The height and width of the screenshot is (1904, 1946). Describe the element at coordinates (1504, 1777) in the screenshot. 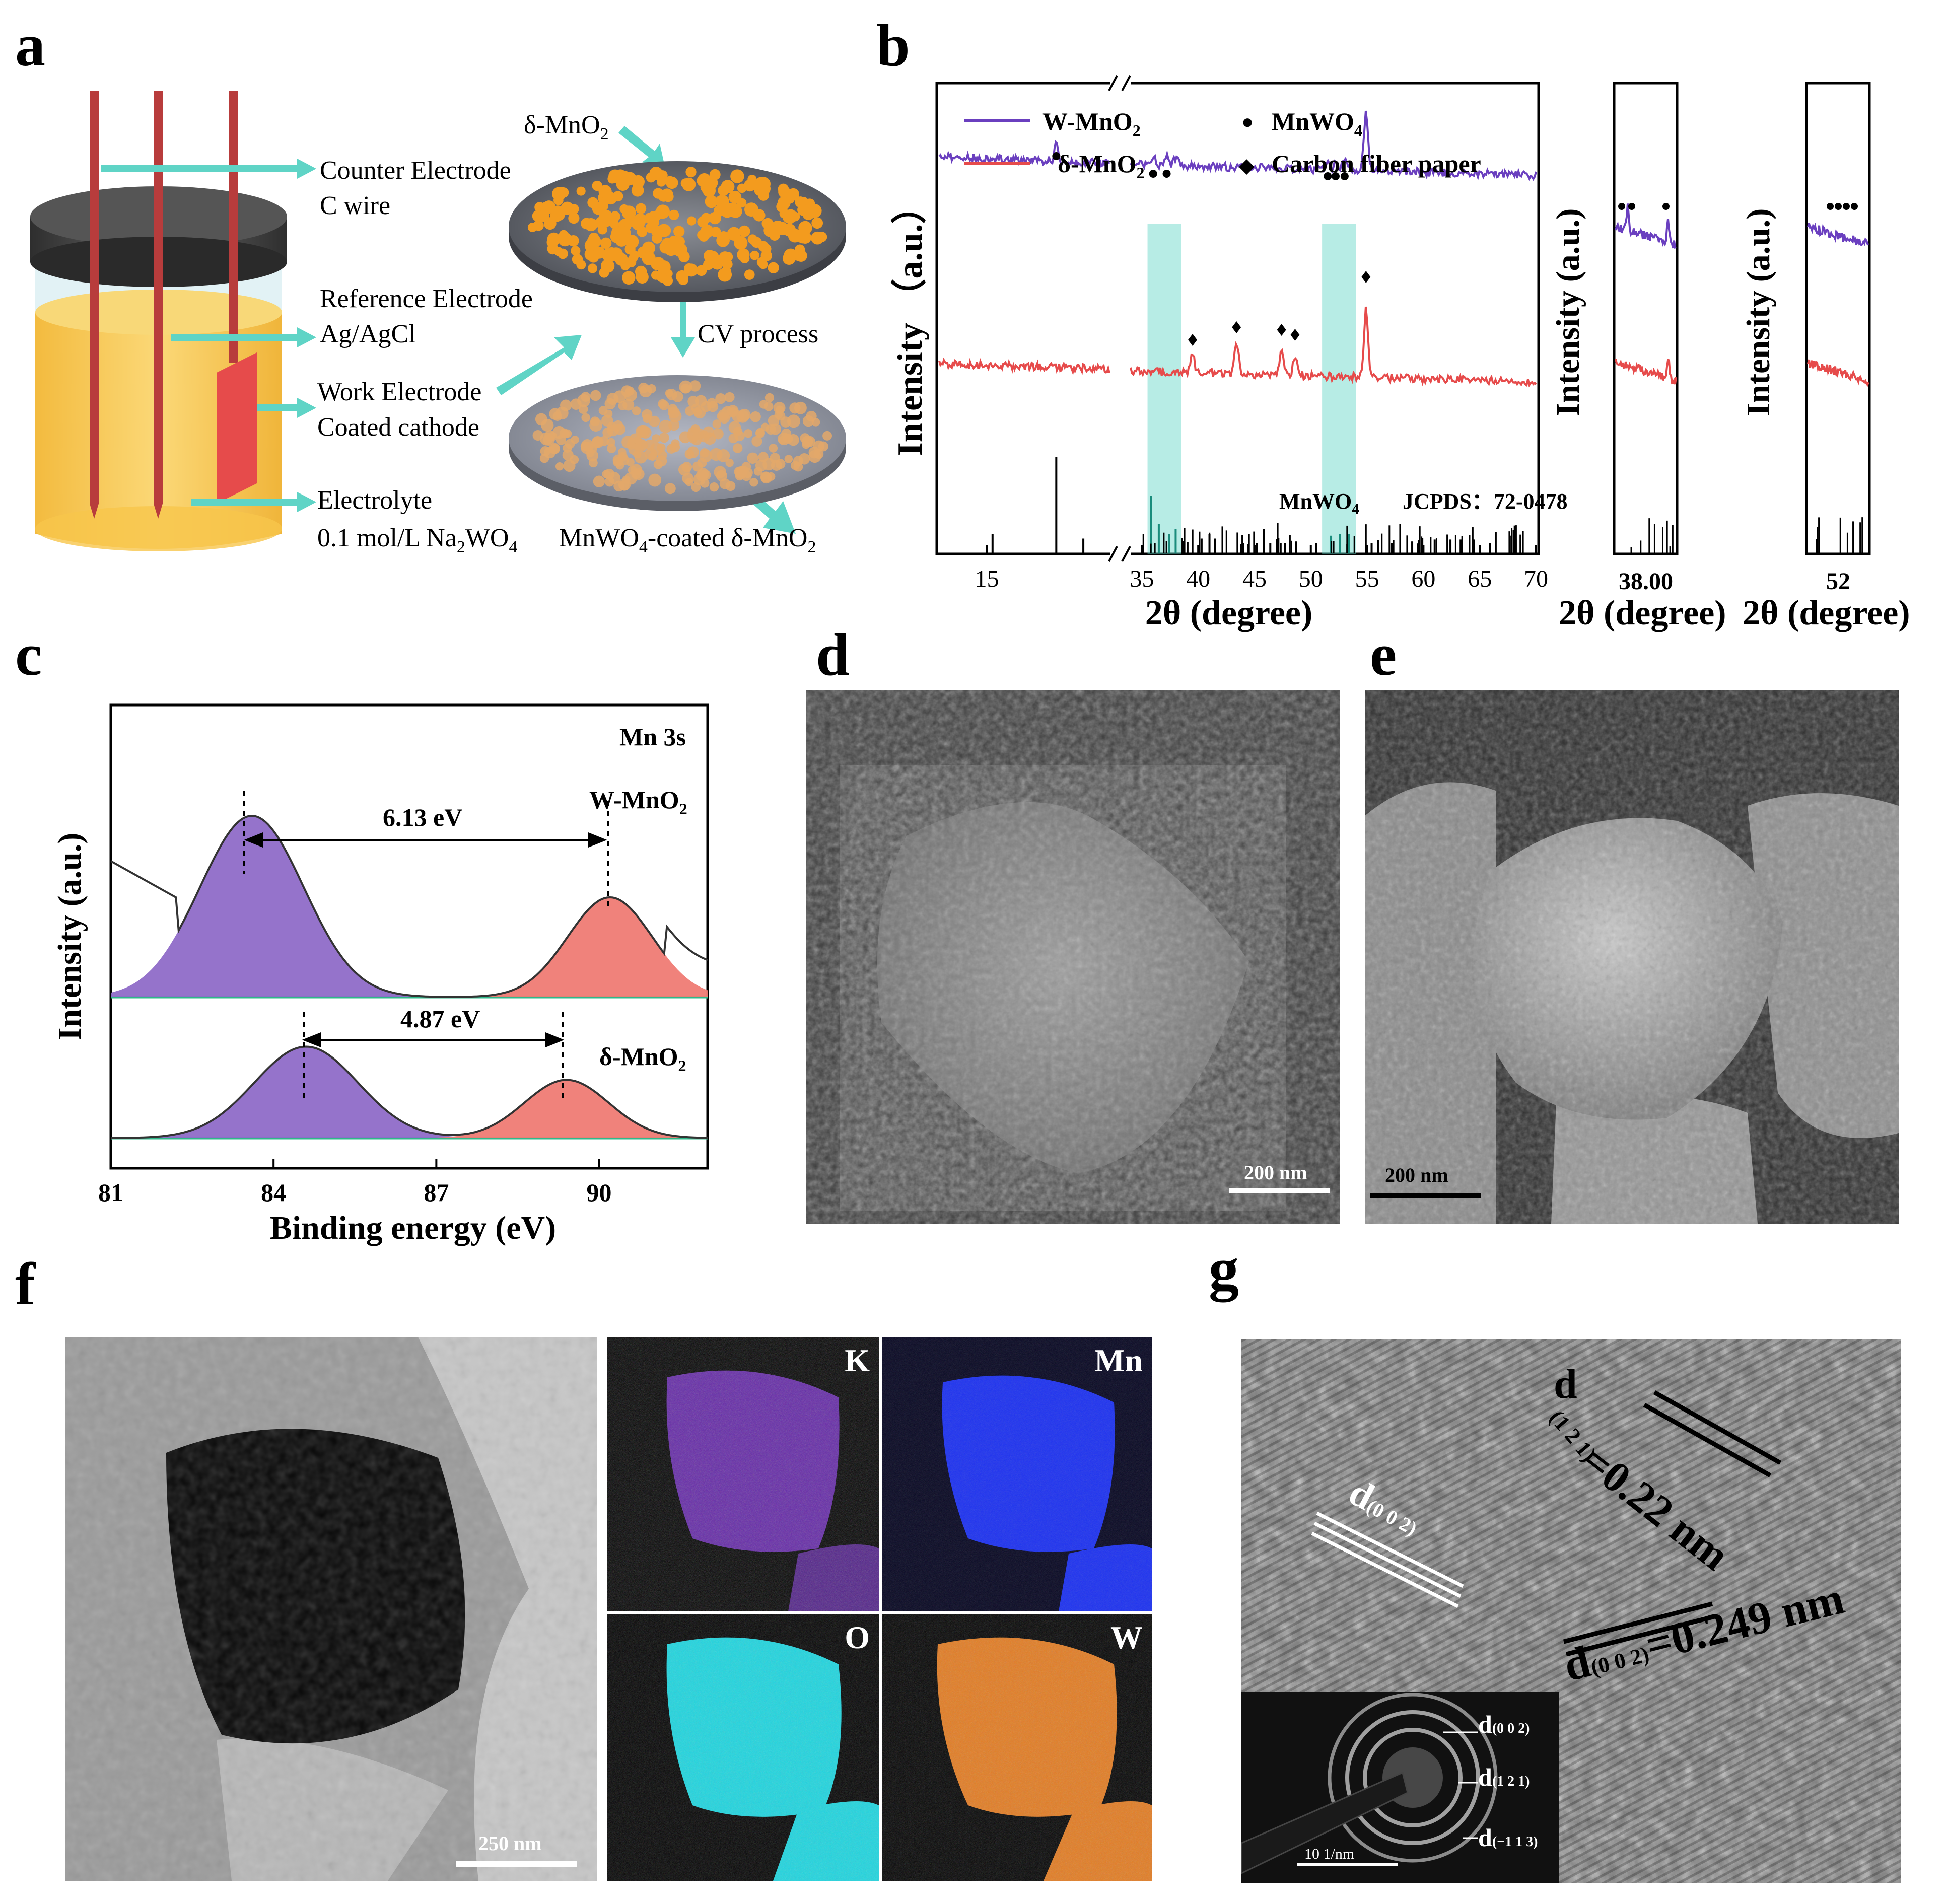

I see `saed-ring-label-121: d(1 2 1)` at that location.